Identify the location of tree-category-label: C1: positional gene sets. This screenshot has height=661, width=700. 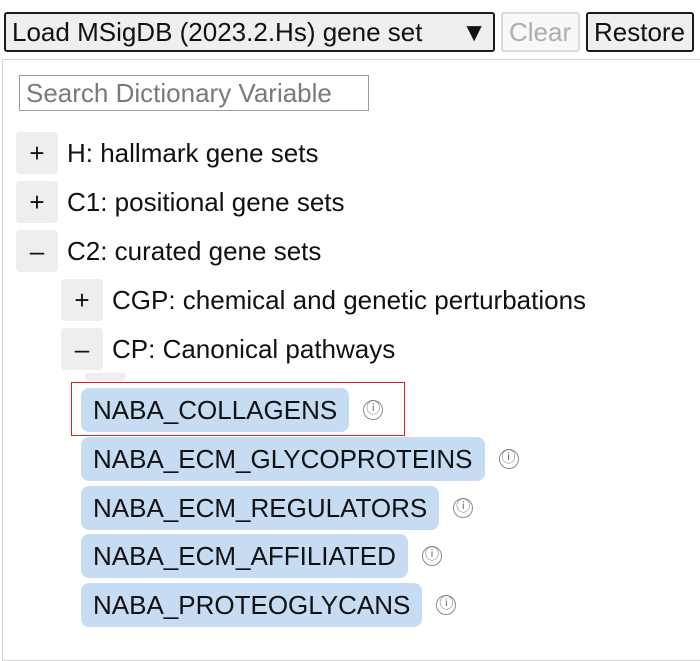
(206, 202).